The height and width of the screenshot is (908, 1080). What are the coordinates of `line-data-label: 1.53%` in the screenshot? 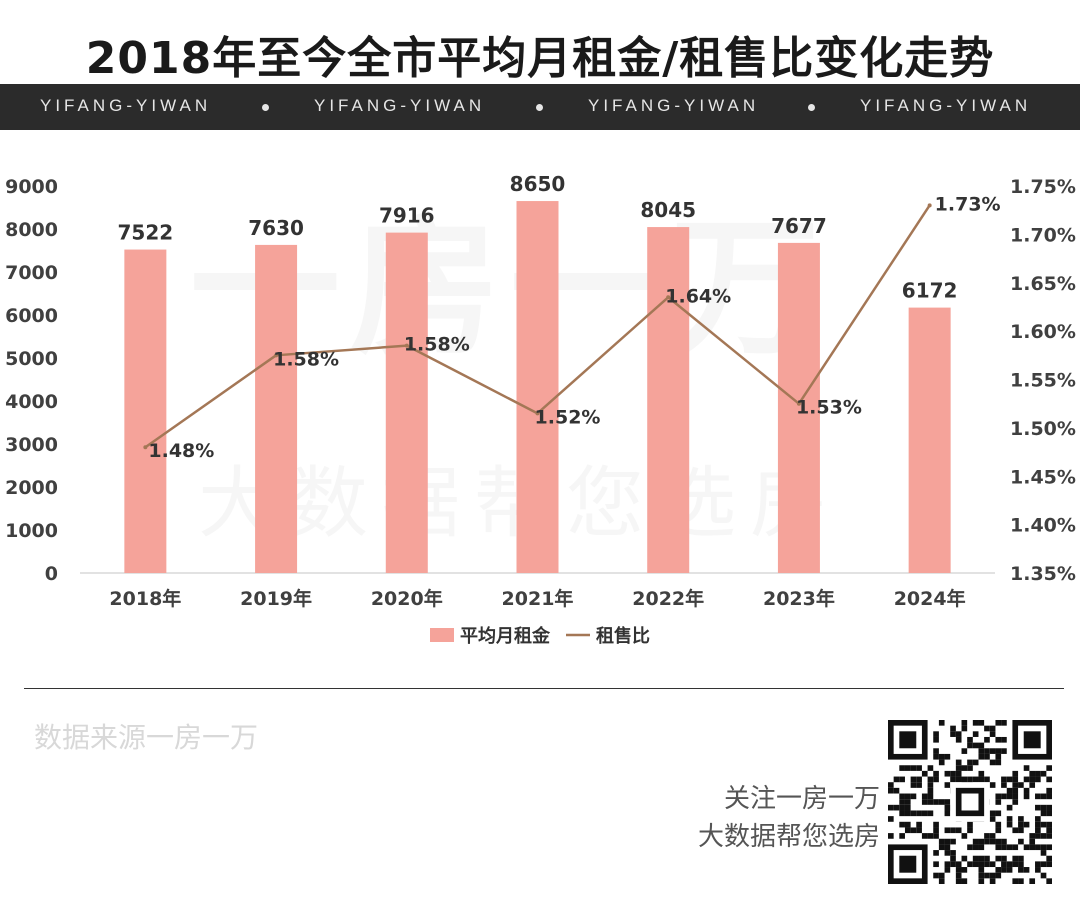 It's located at (829, 408).